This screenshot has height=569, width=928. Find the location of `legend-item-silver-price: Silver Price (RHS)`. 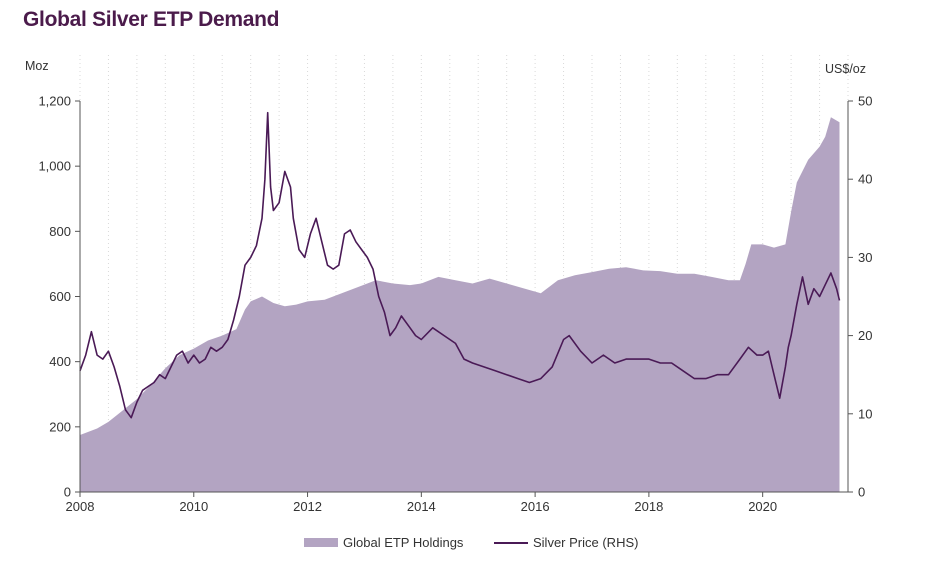

legend-item-silver-price: Silver Price (RHS) is located at coordinates (566, 542).